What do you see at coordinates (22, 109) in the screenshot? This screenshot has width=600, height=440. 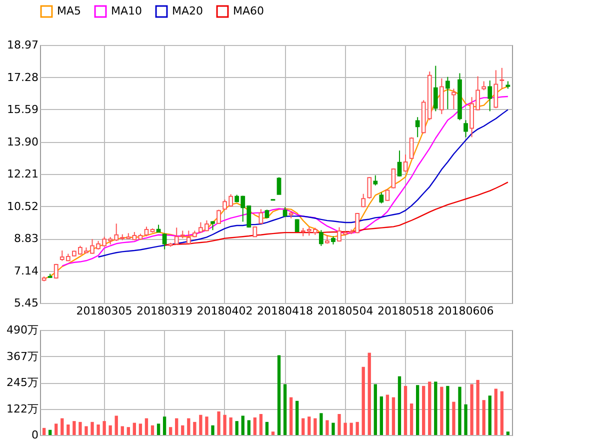 I see `y-tick-label: 15.59` at bounding box center [22, 109].